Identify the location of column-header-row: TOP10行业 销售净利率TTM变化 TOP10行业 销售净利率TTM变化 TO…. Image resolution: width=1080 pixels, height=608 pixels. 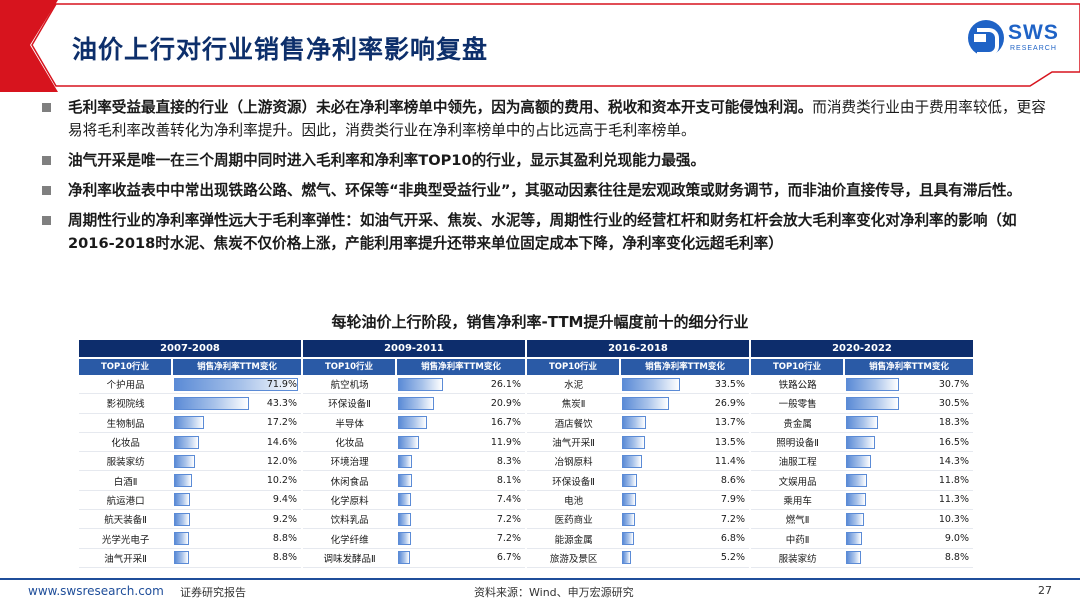
(527, 367).